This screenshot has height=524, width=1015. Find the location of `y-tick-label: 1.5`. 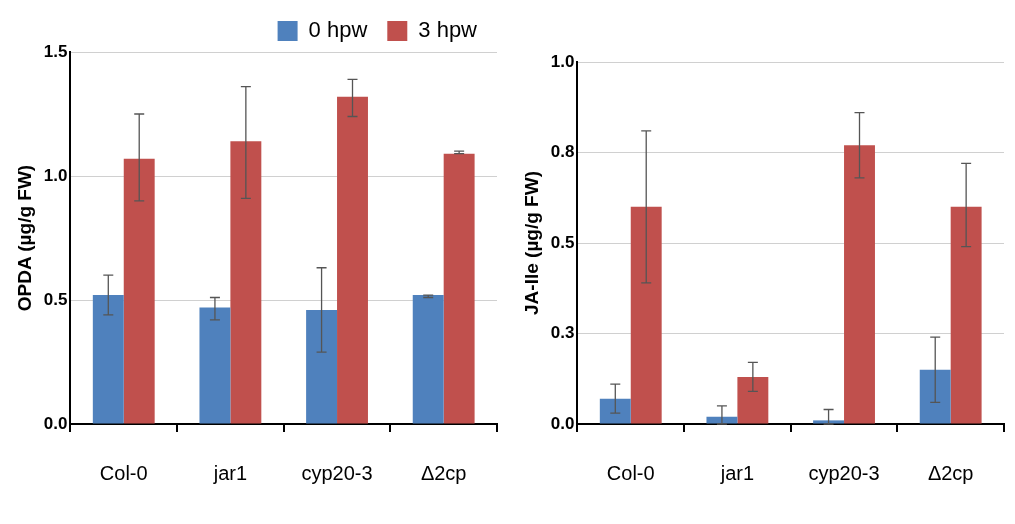

y-tick-label: 1.5 is located at coordinates (55, 51).